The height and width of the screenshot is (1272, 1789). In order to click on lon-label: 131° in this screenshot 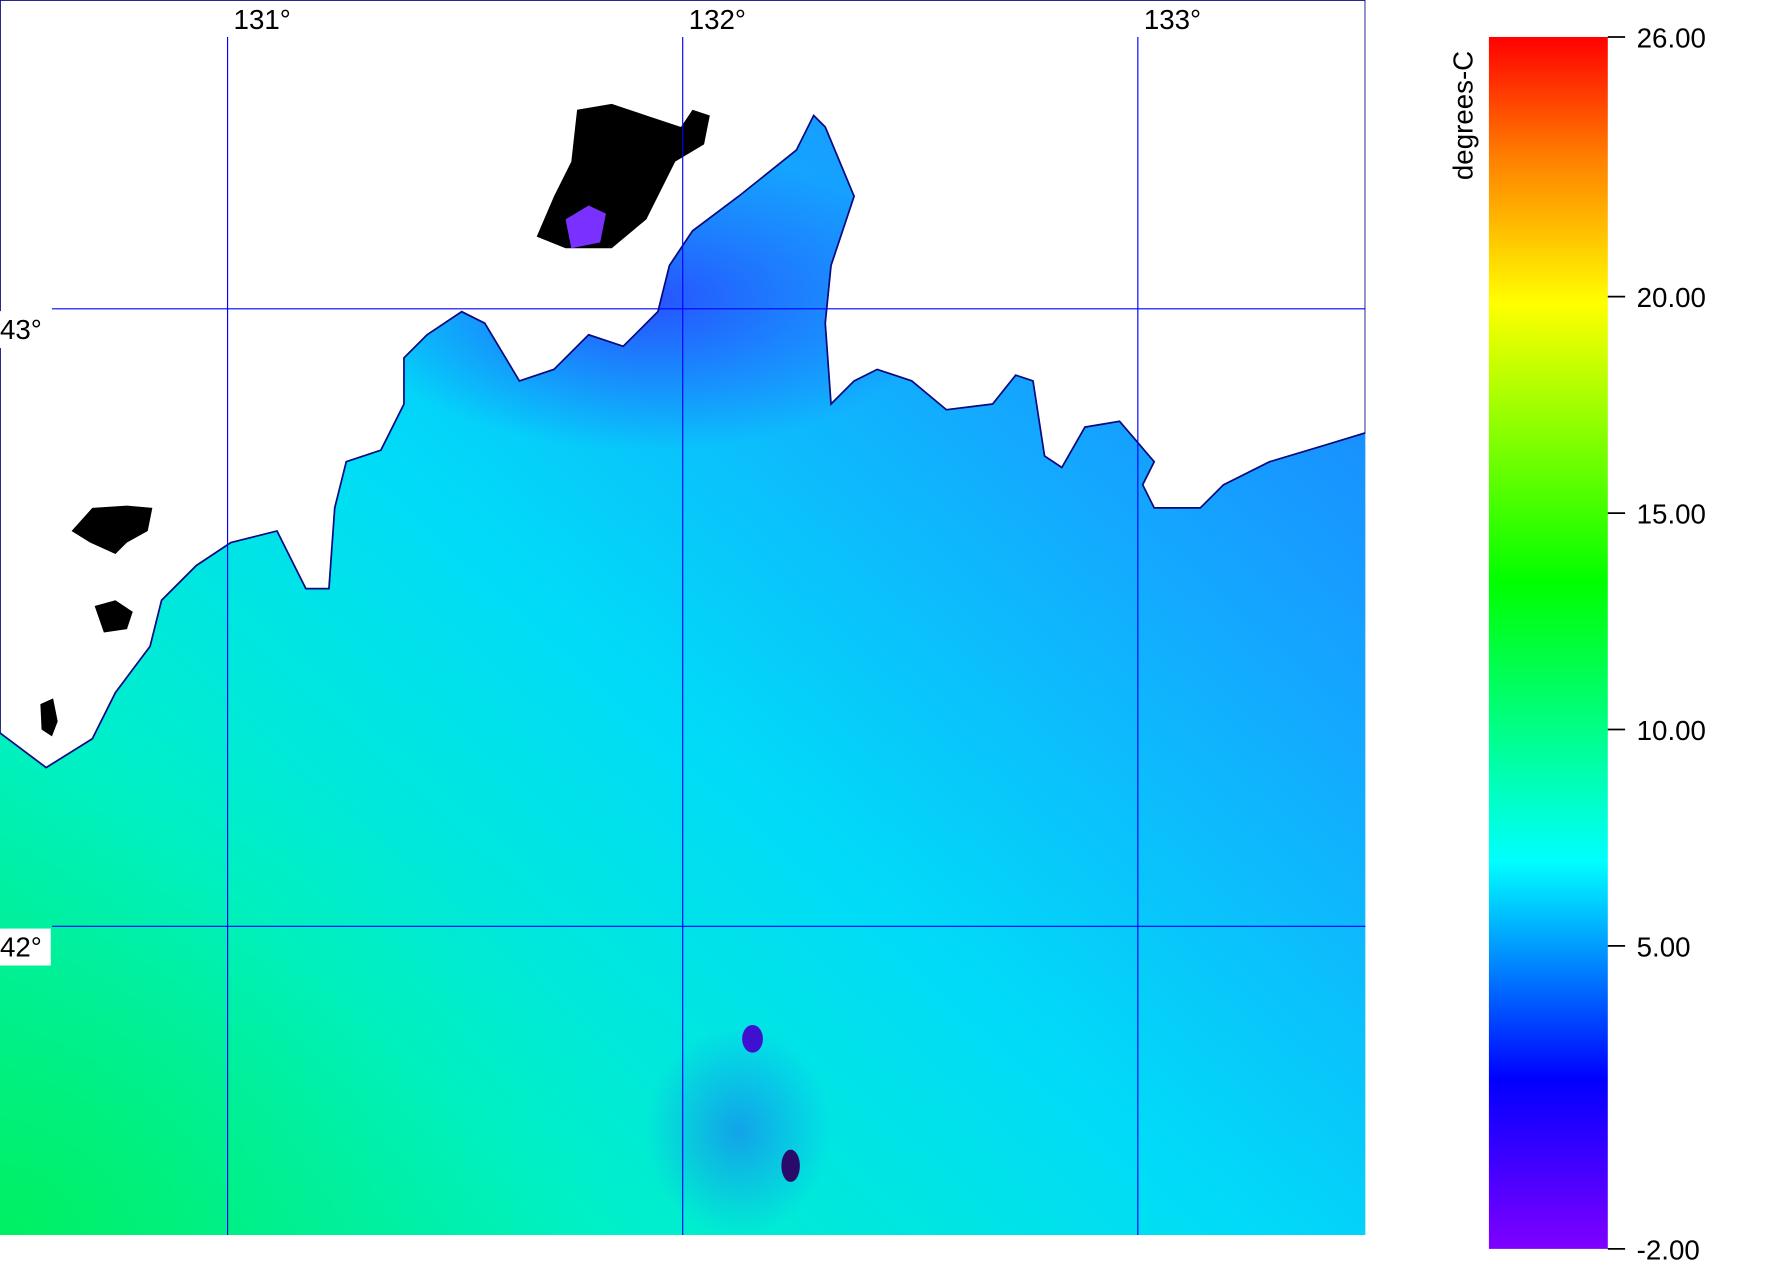, I will do `click(262, 19)`.